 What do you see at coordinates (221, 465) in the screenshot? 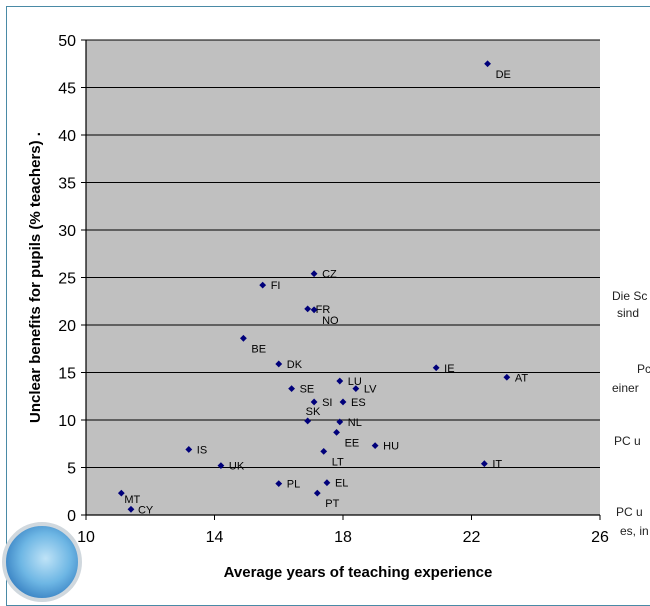
I see `data-point-uk` at bounding box center [221, 465].